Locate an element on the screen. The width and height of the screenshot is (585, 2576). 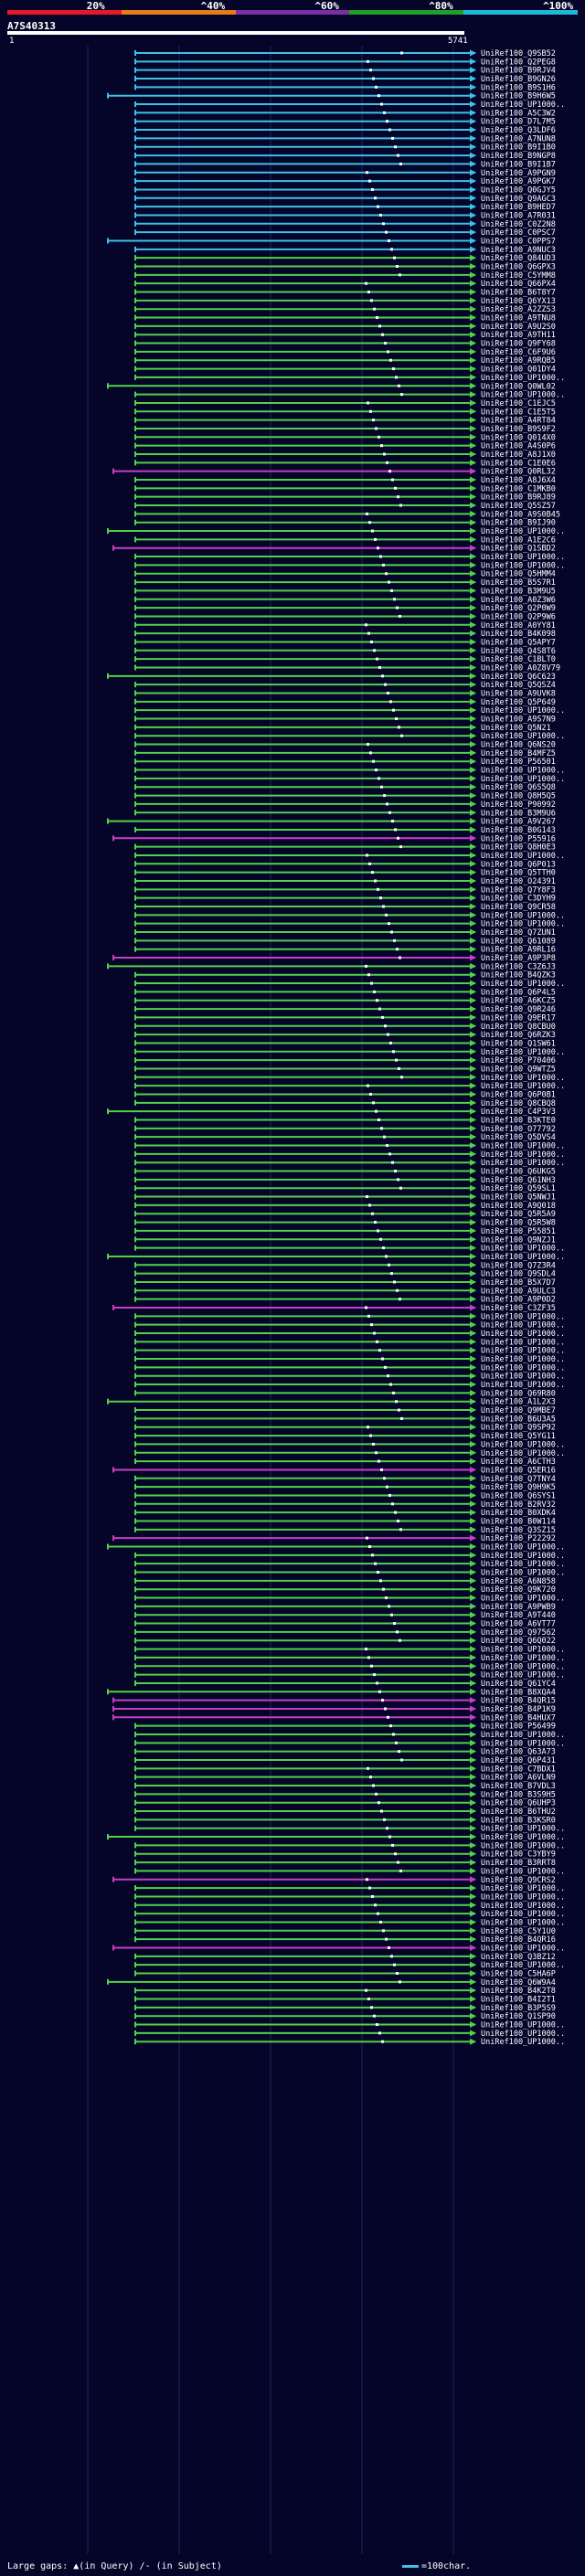
hit-label: UniRef100_B6T8Y7 is located at coordinates (518, 293).